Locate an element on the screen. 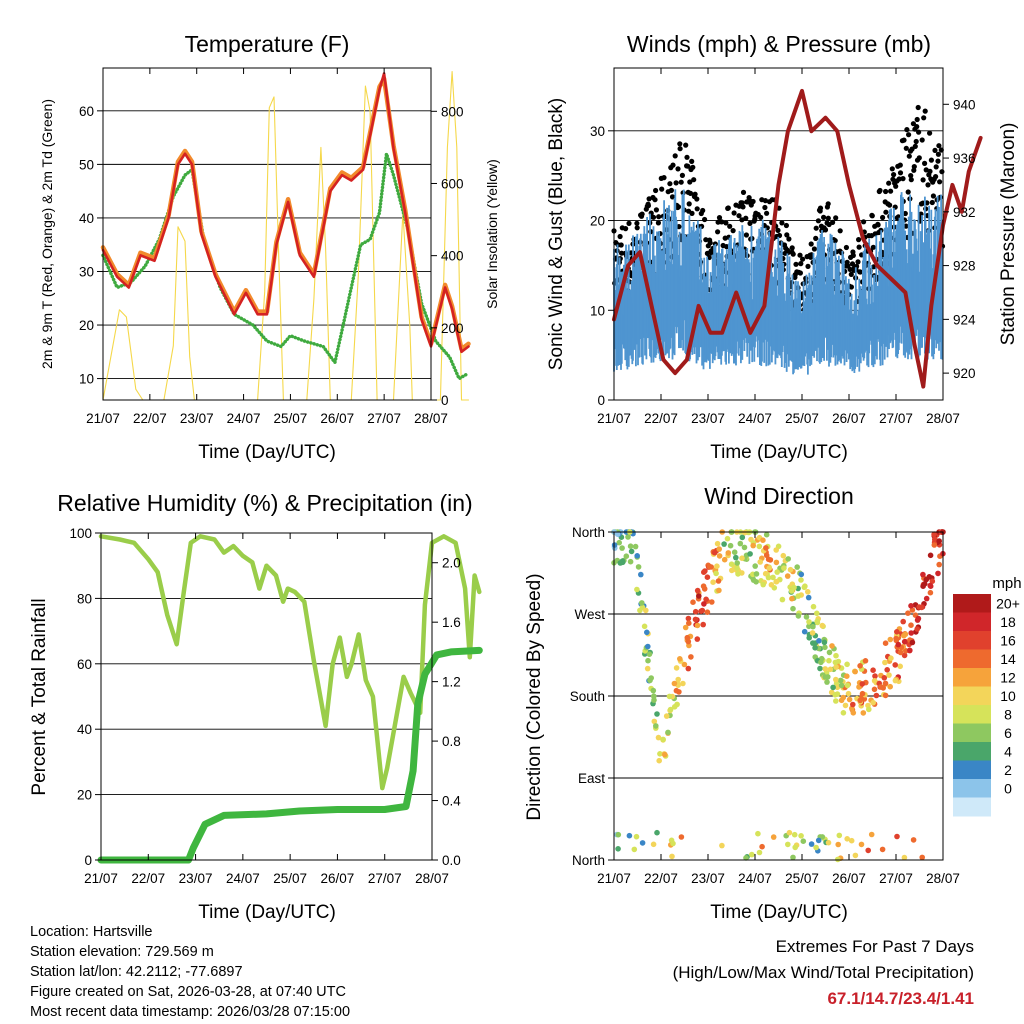  extremes-title: Extremes For Past 7 Days is located at coordinates (874, 946).